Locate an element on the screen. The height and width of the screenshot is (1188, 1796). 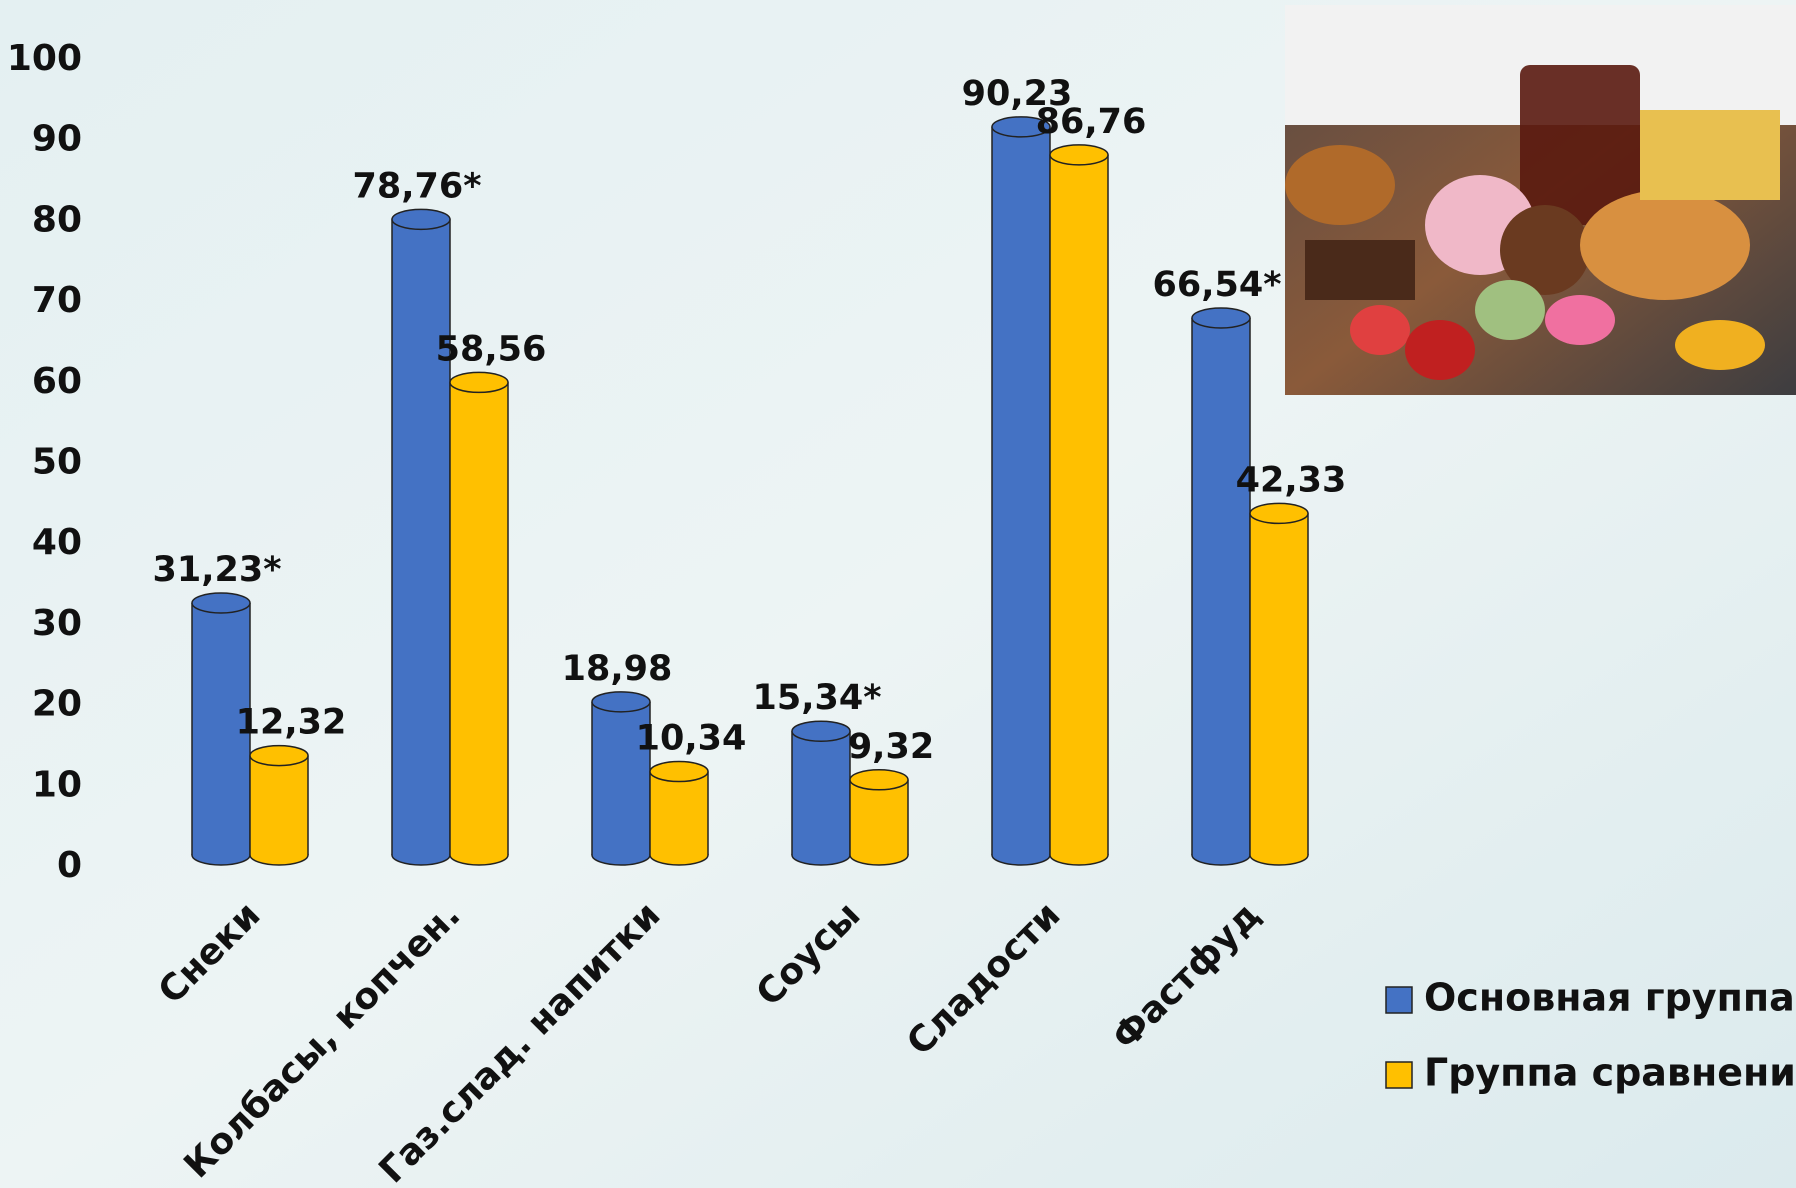
y-tick-label: 60 is located at coordinates (57, 381).